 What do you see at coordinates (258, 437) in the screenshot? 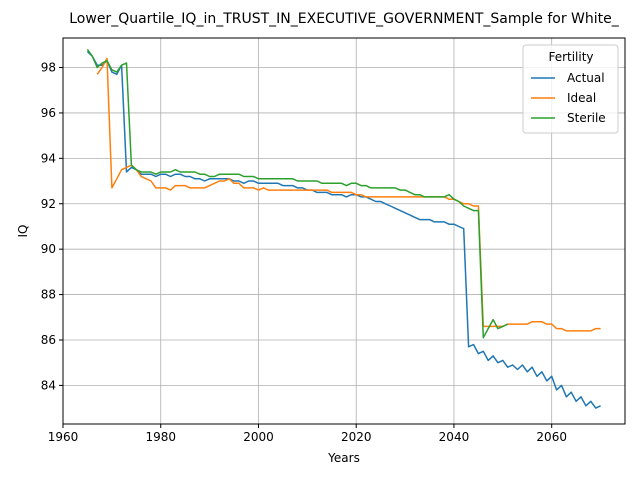
I see `x-tick-label: 2000` at bounding box center [258, 437].